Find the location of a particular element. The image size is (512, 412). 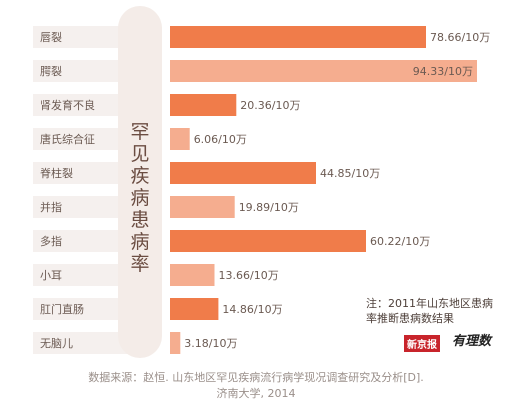

source-line-1: 数据来源：赵恒. 山东地区罕见疾病流行病学现况调查研究及分析[D]. is located at coordinates (256, 377).